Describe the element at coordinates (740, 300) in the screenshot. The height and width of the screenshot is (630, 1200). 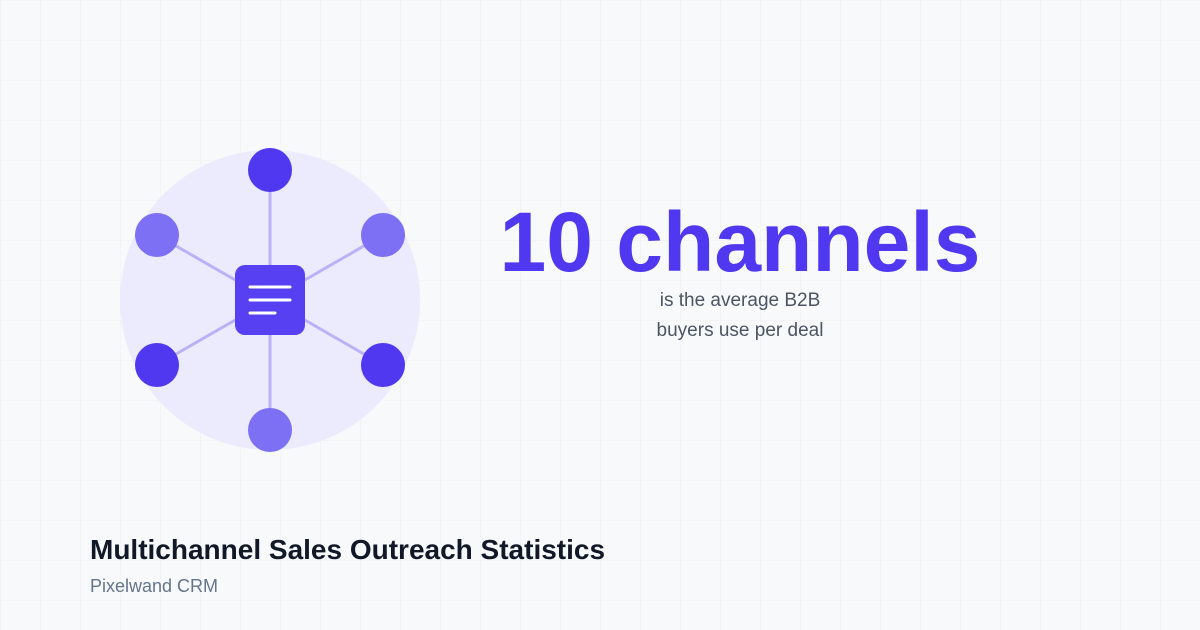
I see `stat-description: is the average B2B` at that location.